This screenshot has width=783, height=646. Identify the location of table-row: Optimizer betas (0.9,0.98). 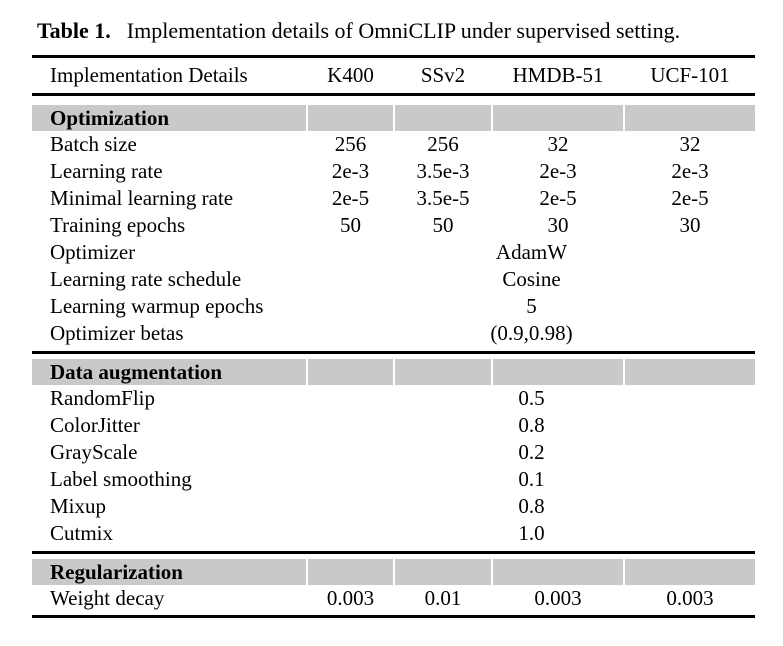
(393, 333).